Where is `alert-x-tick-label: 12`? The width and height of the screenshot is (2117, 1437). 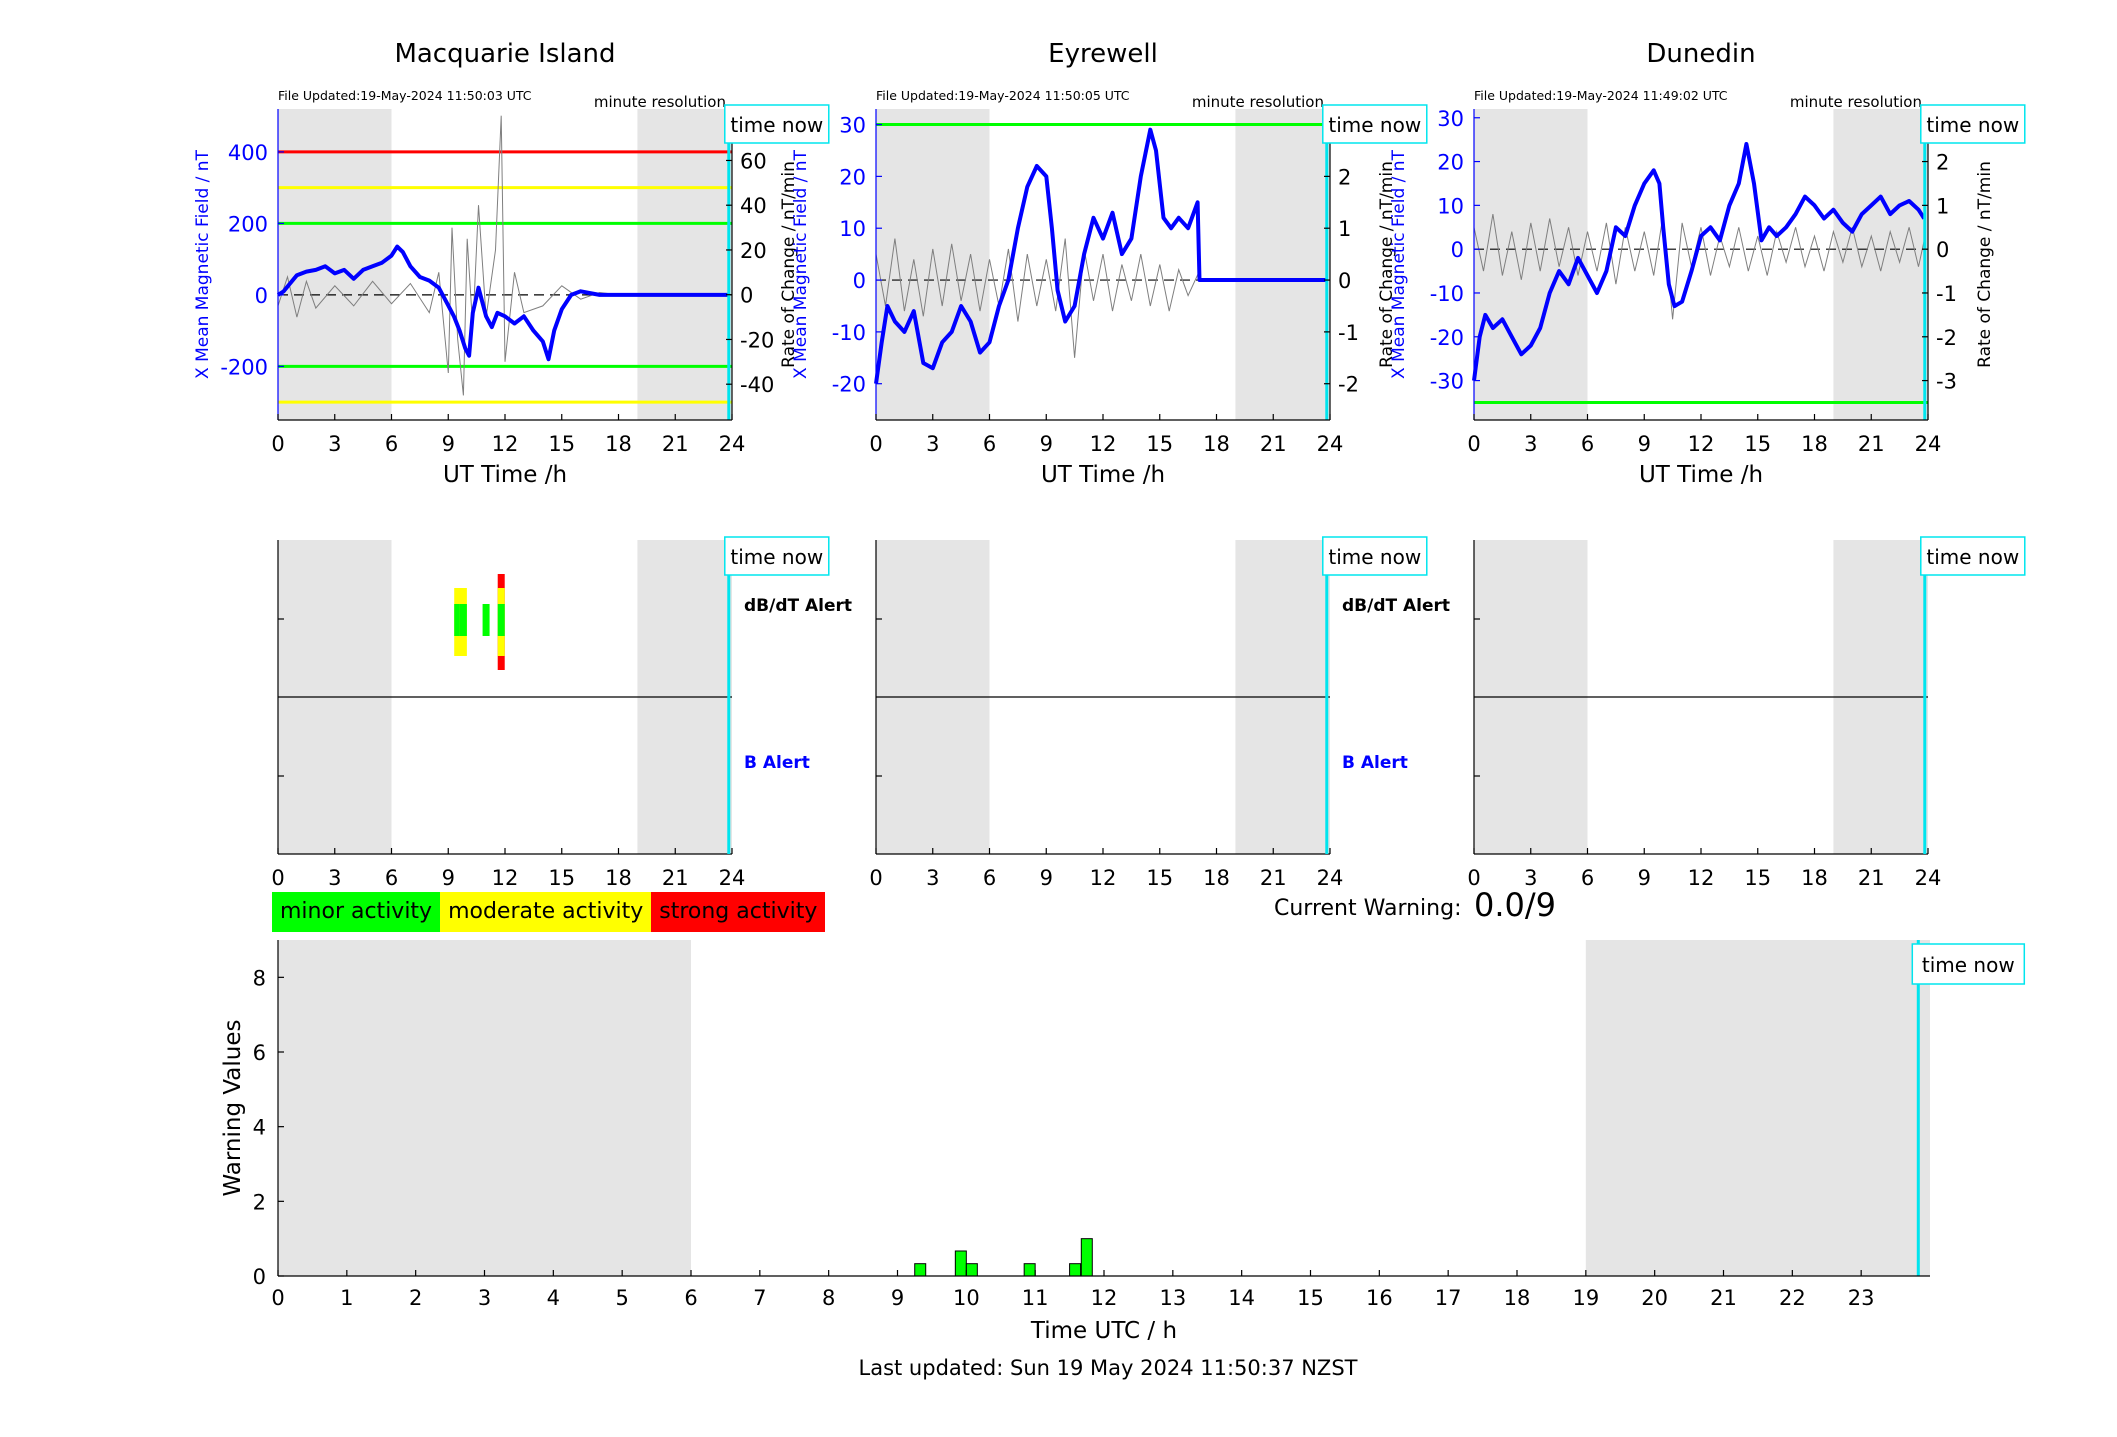 alert-x-tick-label: 12 is located at coordinates (1103, 878).